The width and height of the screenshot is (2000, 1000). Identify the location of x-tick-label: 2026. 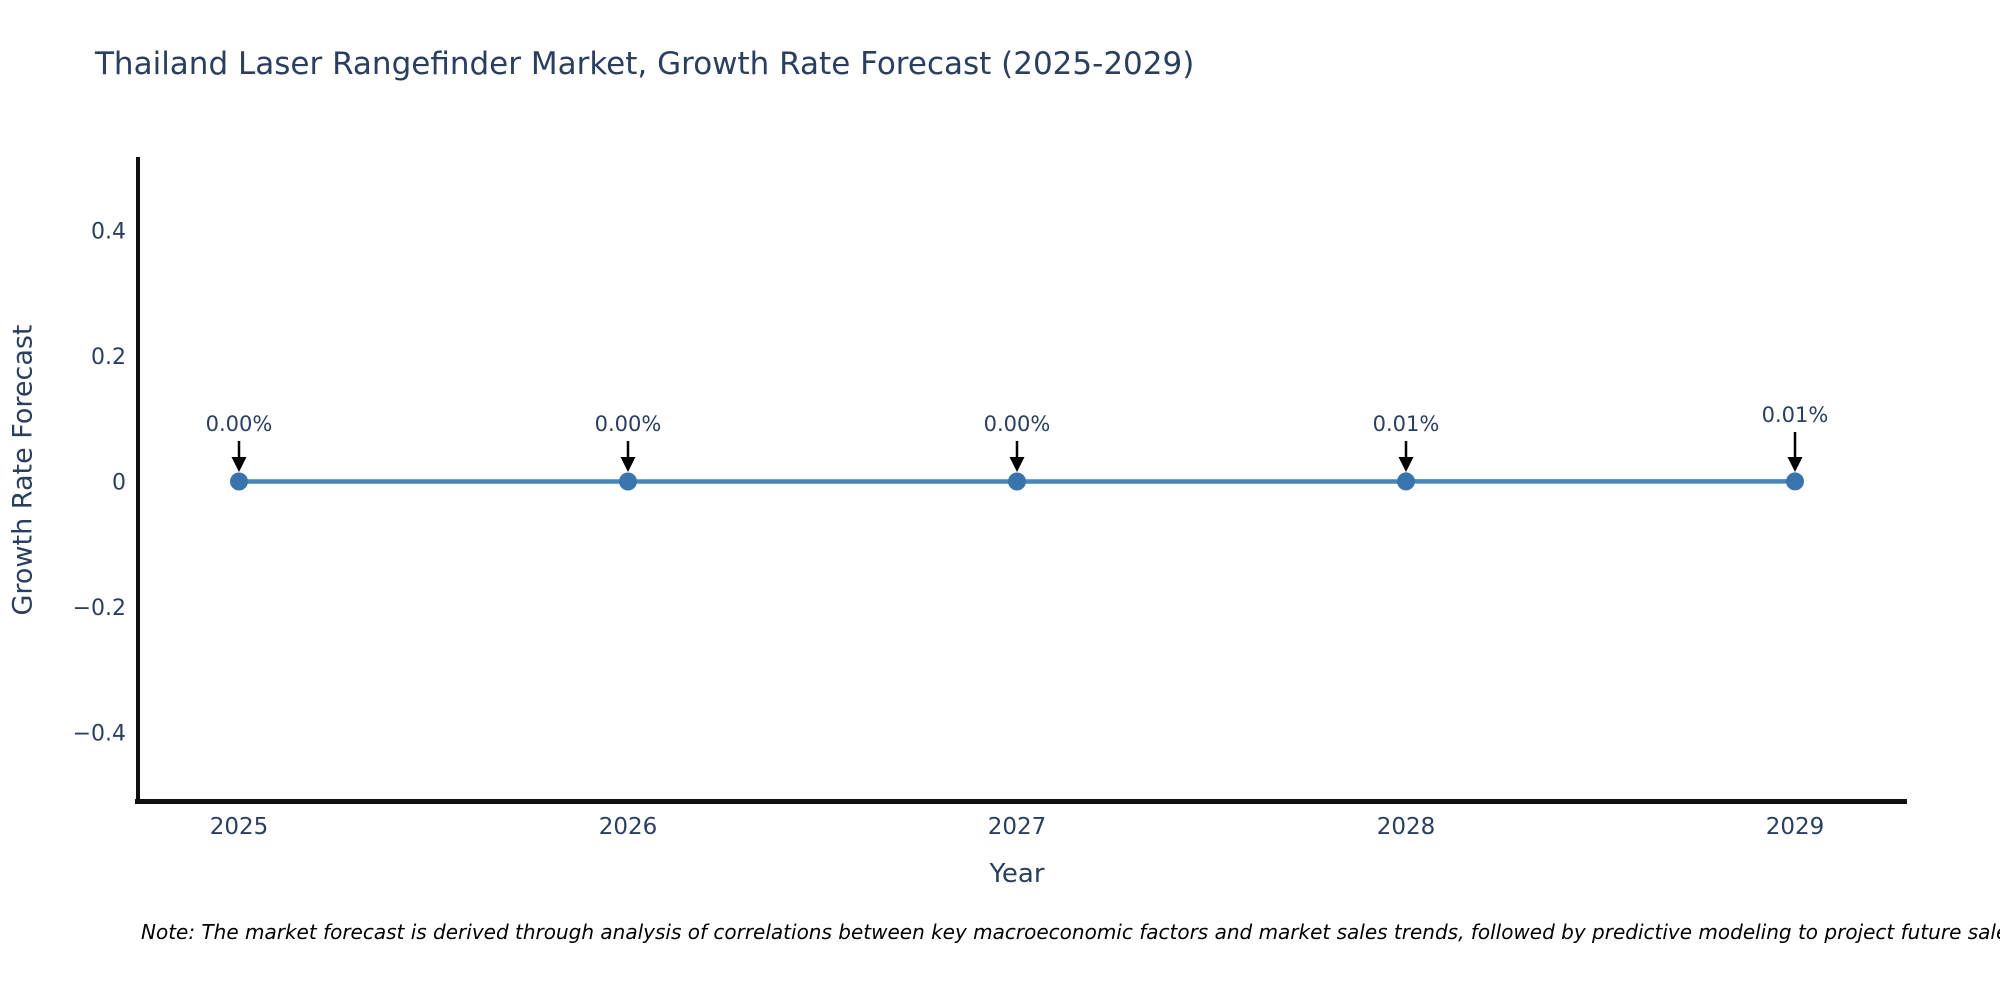
(628, 827).